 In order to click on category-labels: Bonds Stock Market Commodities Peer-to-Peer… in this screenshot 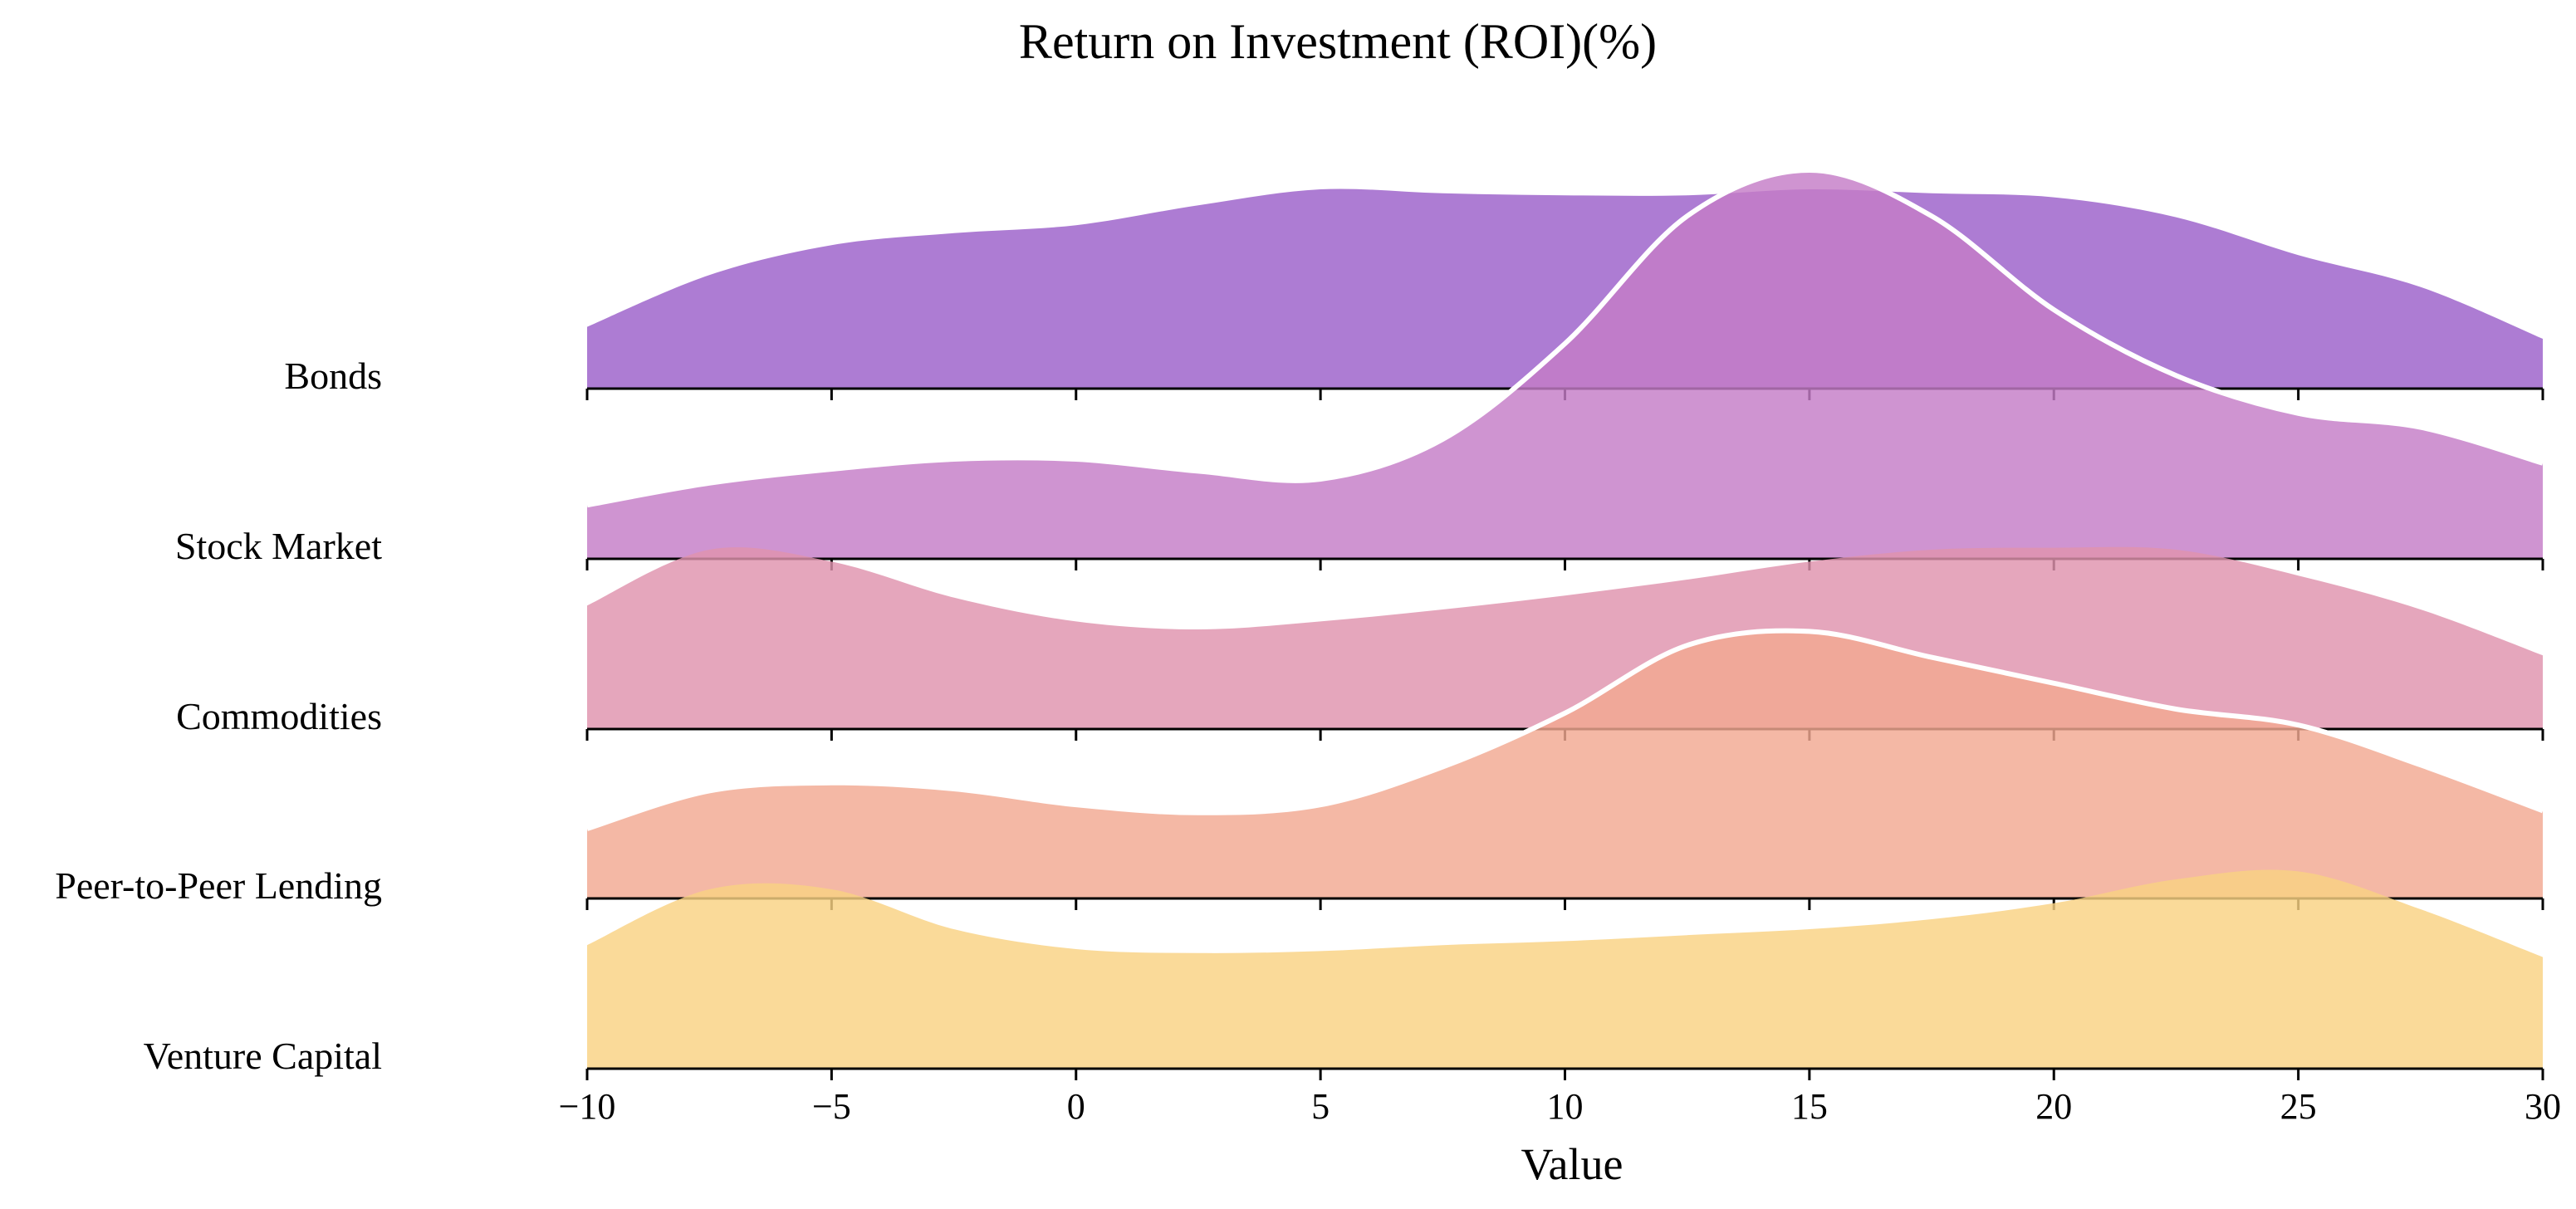, I will do `click(219, 716)`.